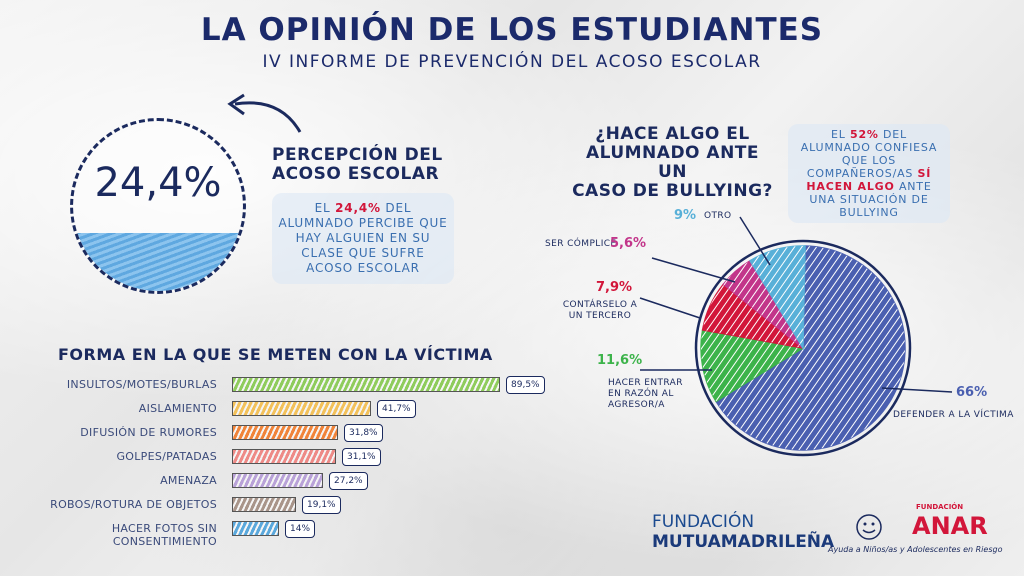 This screenshot has width=1024, height=576. What do you see at coordinates (325, 208) in the screenshot?
I see `perception-note-pre: EL` at bounding box center [325, 208].